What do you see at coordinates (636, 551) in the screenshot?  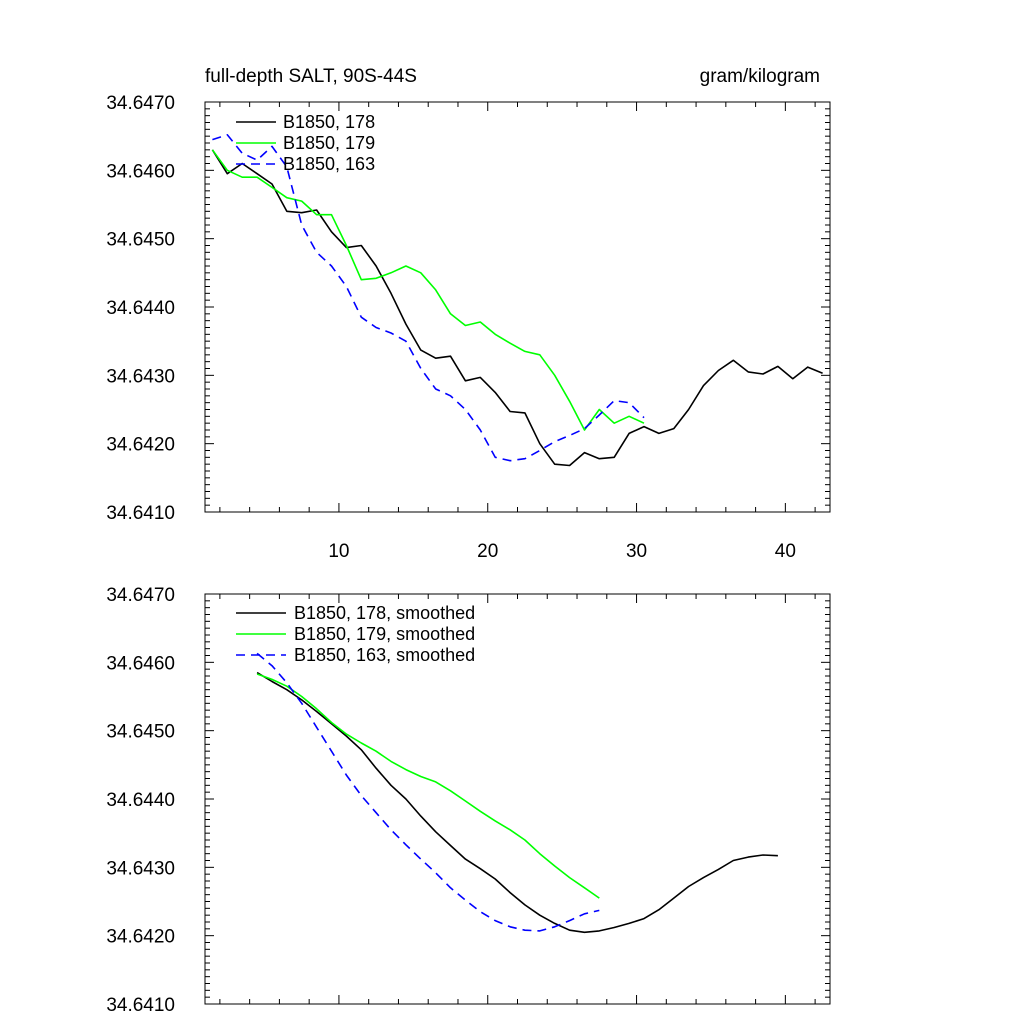 I see `x-tick-label: 30` at bounding box center [636, 551].